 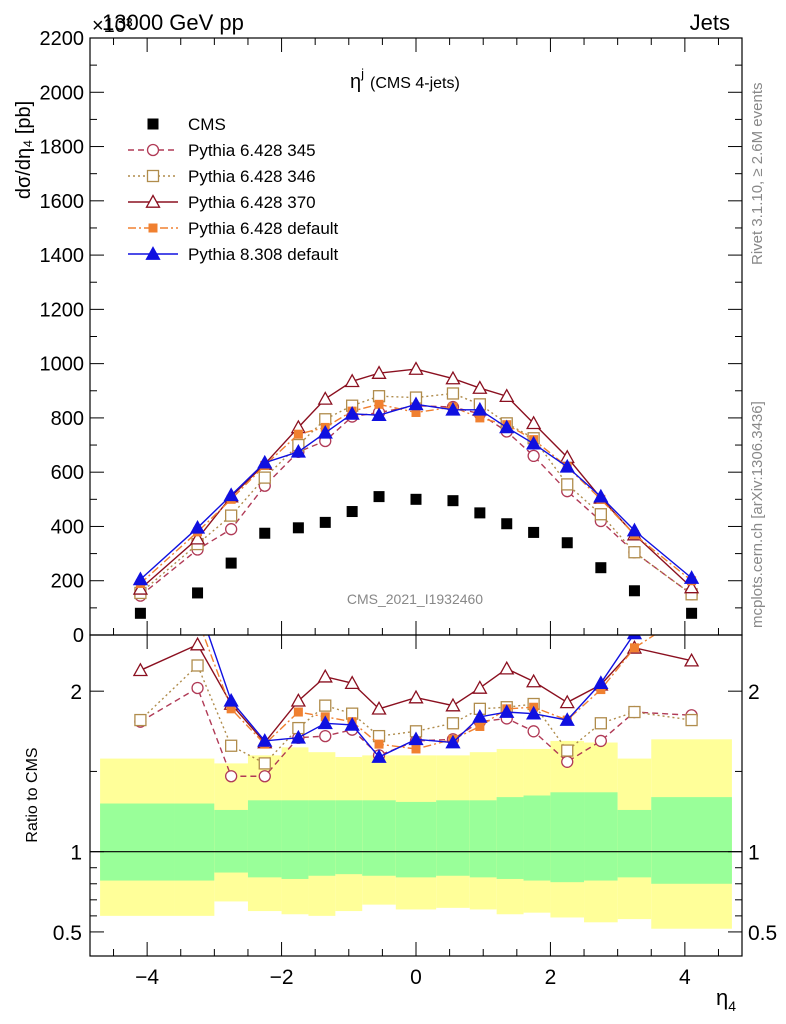 What do you see at coordinates (551, 977) in the screenshot?
I see `x-tick-label: 2` at bounding box center [551, 977].